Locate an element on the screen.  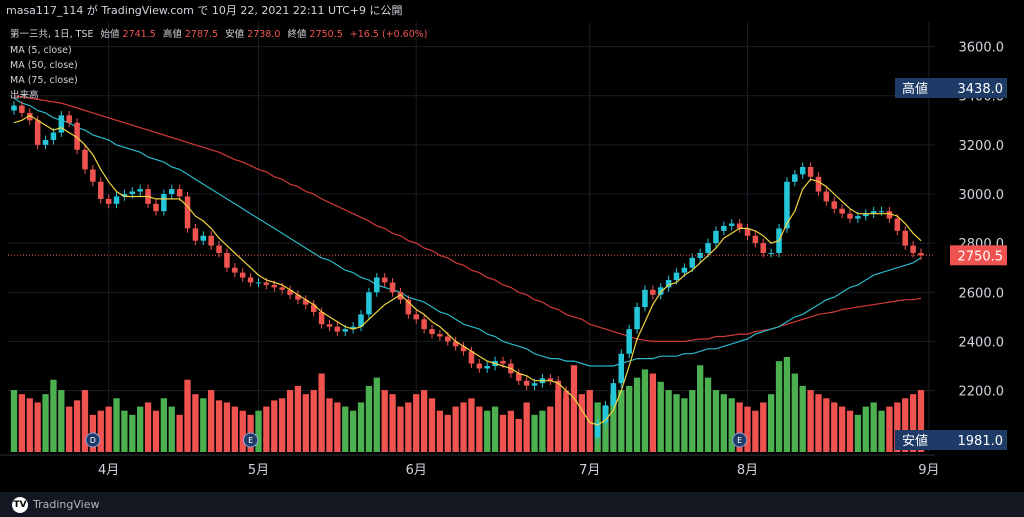
legend-open: 2741.5 is located at coordinates (139, 34).